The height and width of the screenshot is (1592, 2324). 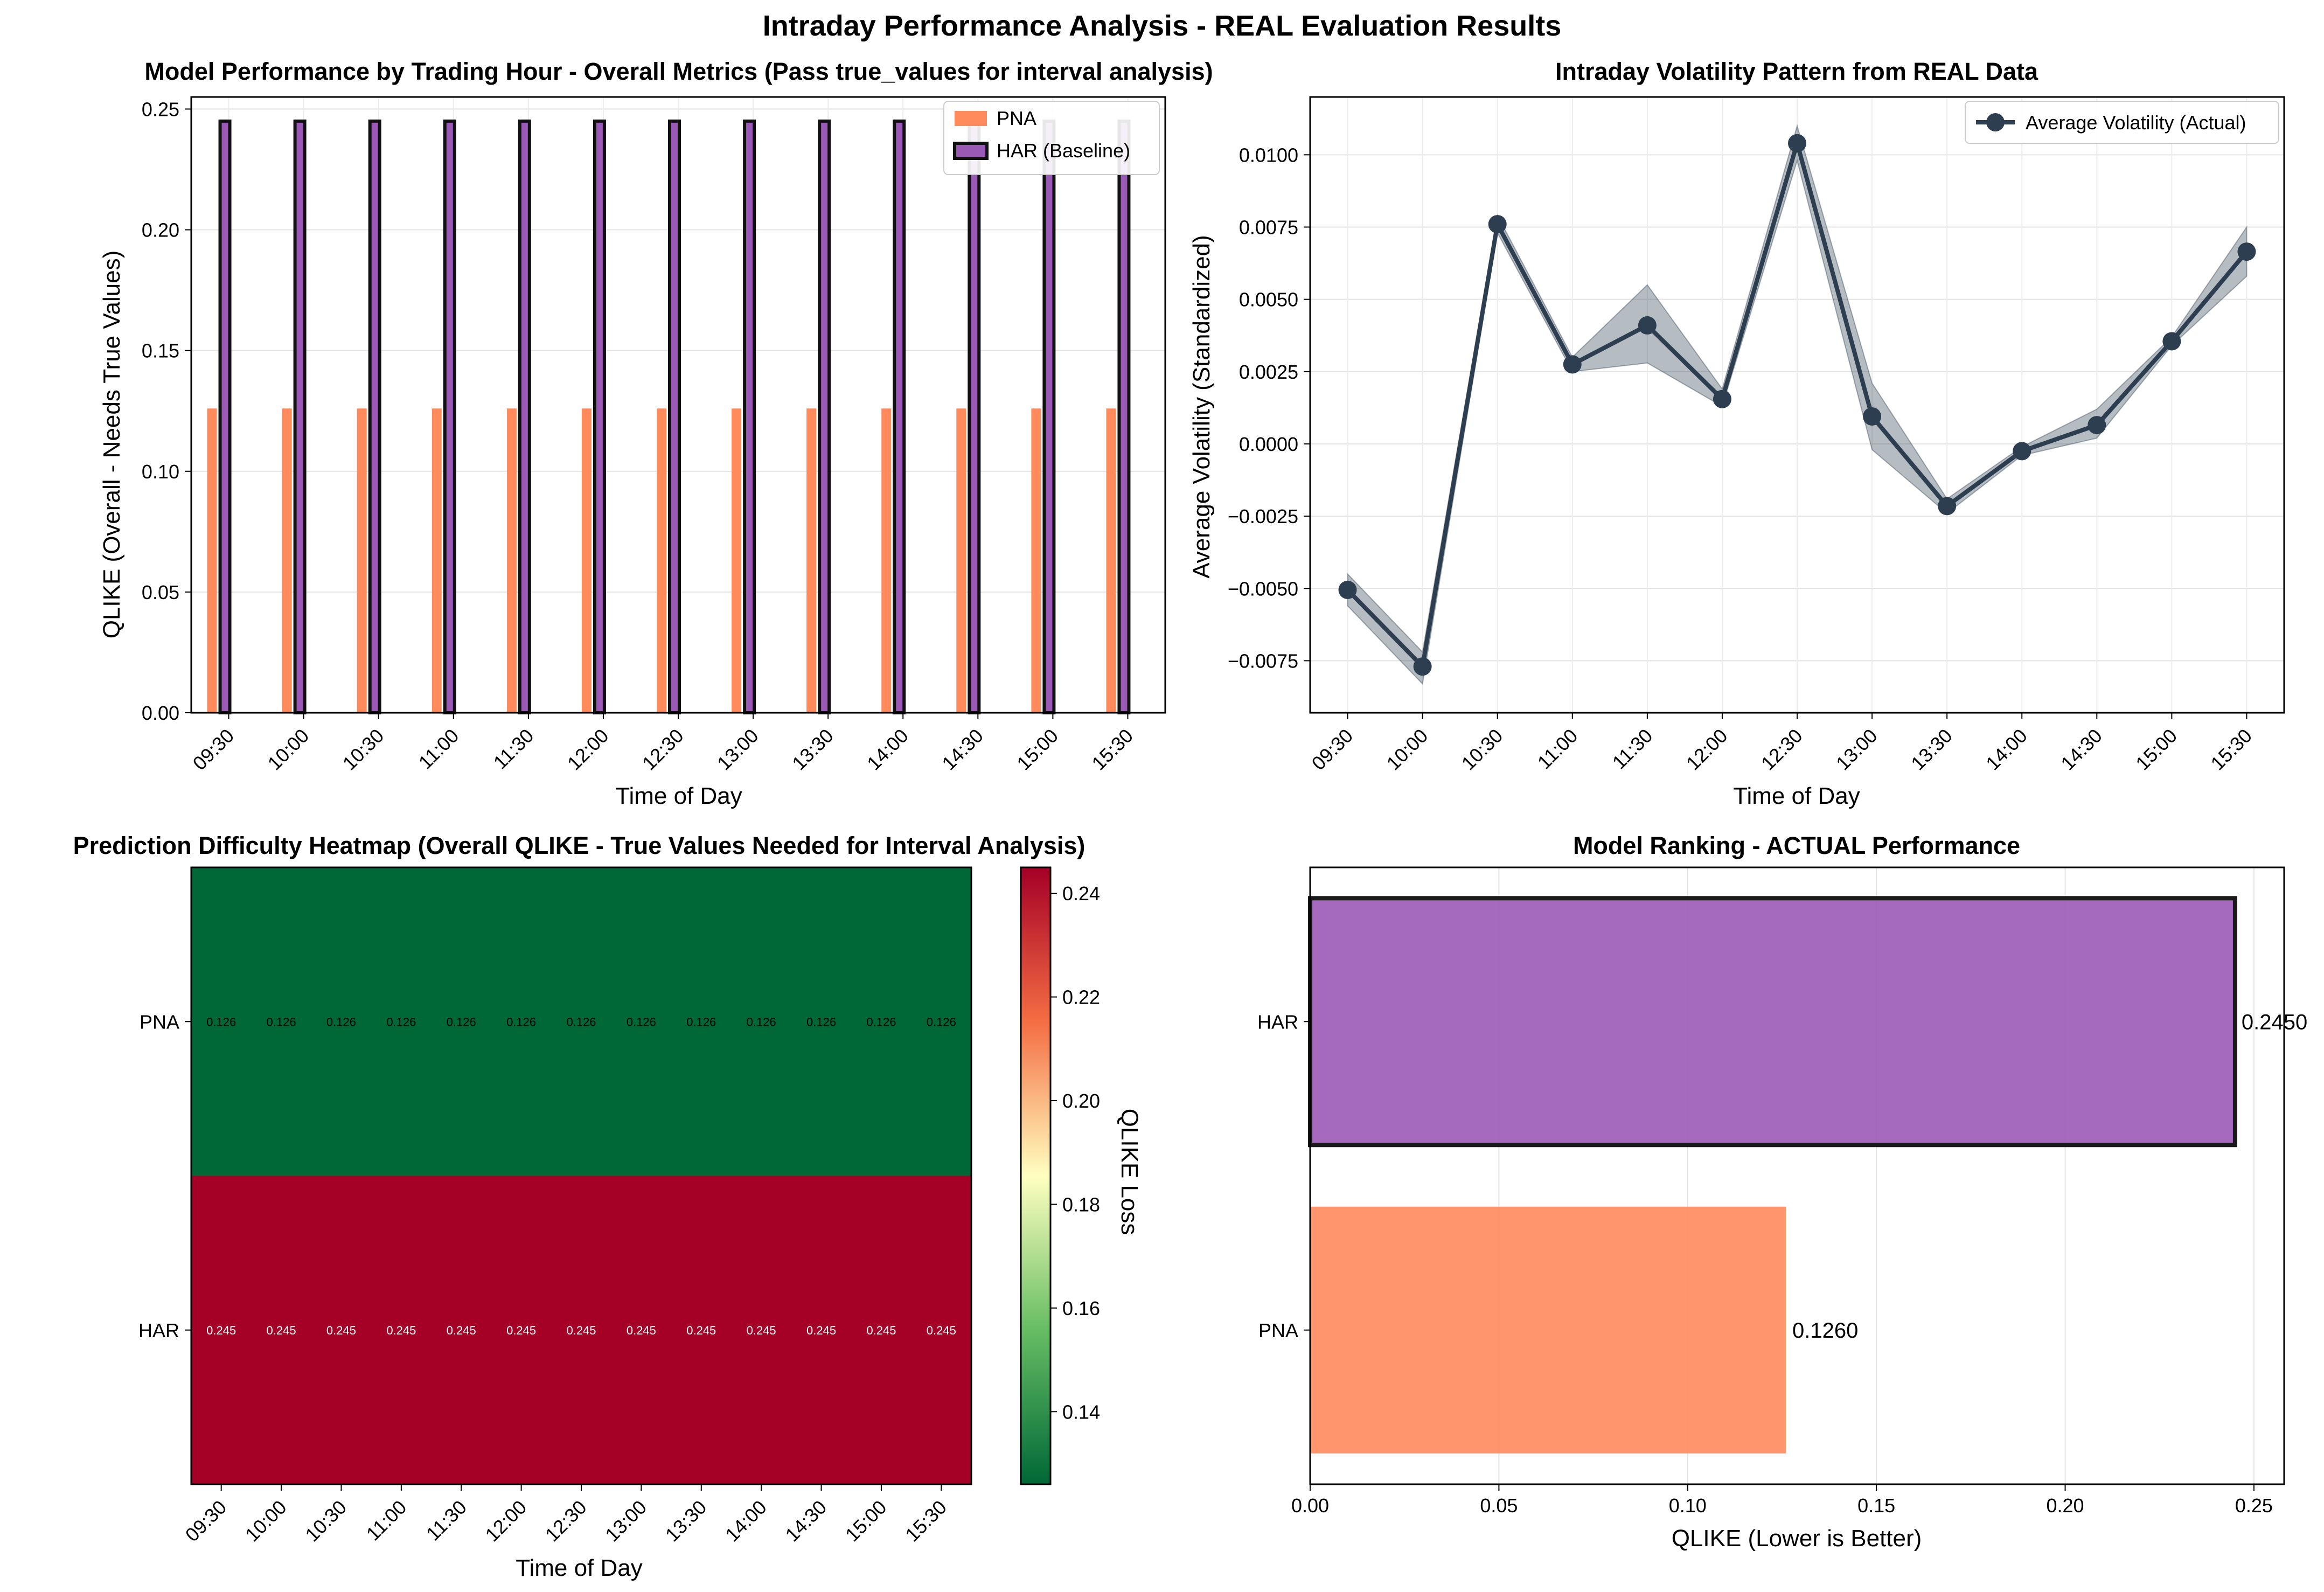 What do you see at coordinates (678, 796) in the screenshot?
I see `hourly-chart-xlabel: Time of Day` at bounding box center [678, 796].